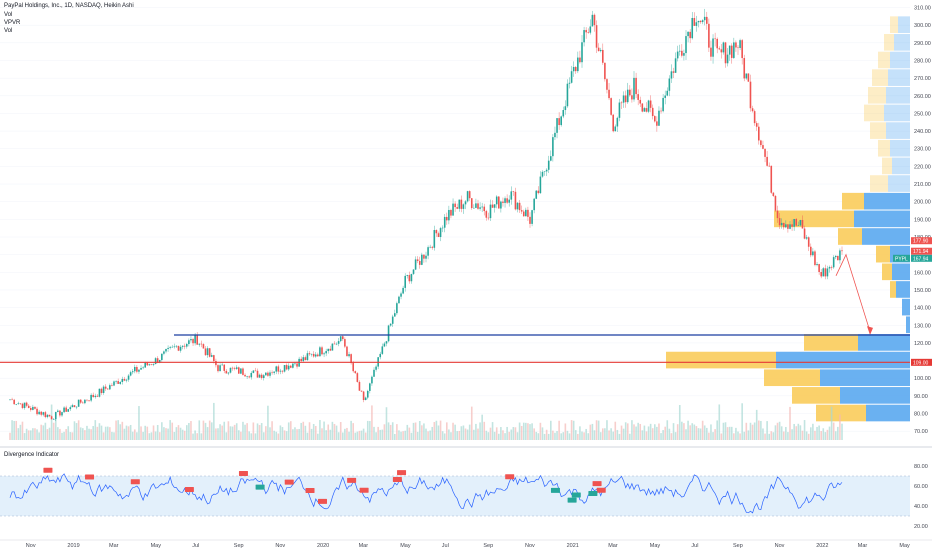 The width and height of the screenshot is (932, 550). I want to click on volume-legend-2: Vol, so click(8, 31).